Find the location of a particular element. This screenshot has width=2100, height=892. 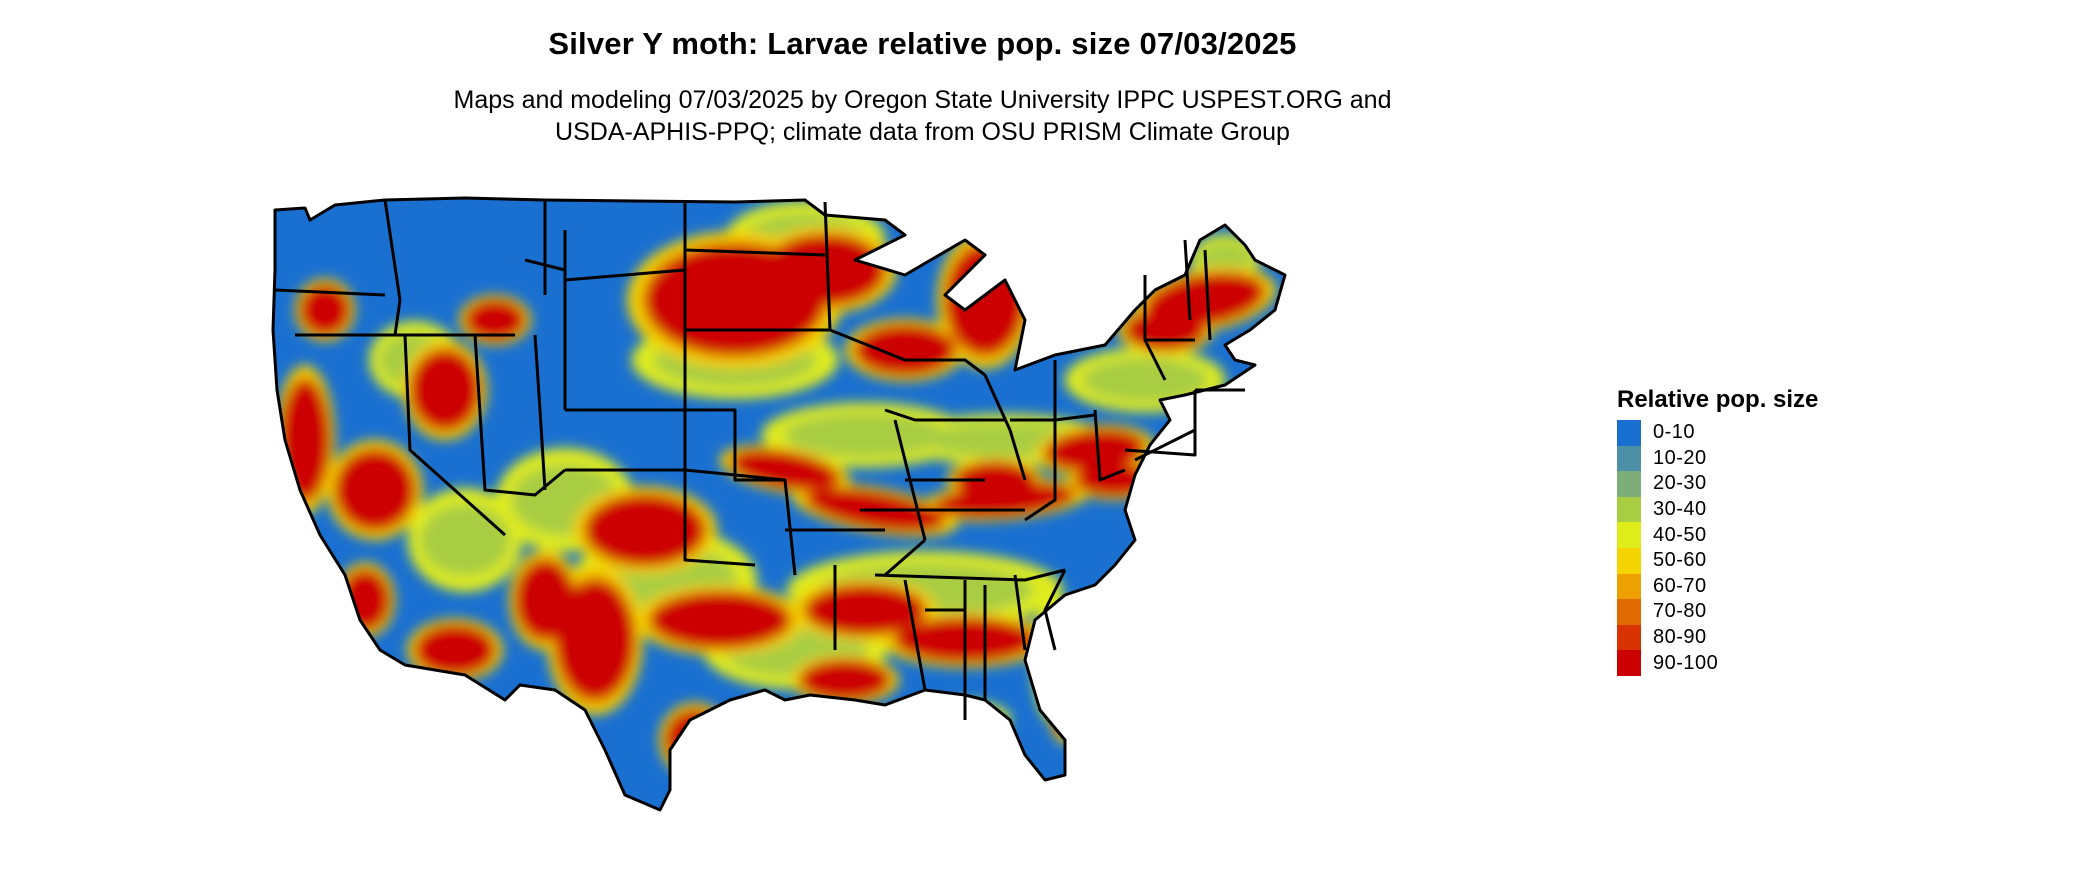

legend-item: 90-100 is located at coordinates (1717, 663).